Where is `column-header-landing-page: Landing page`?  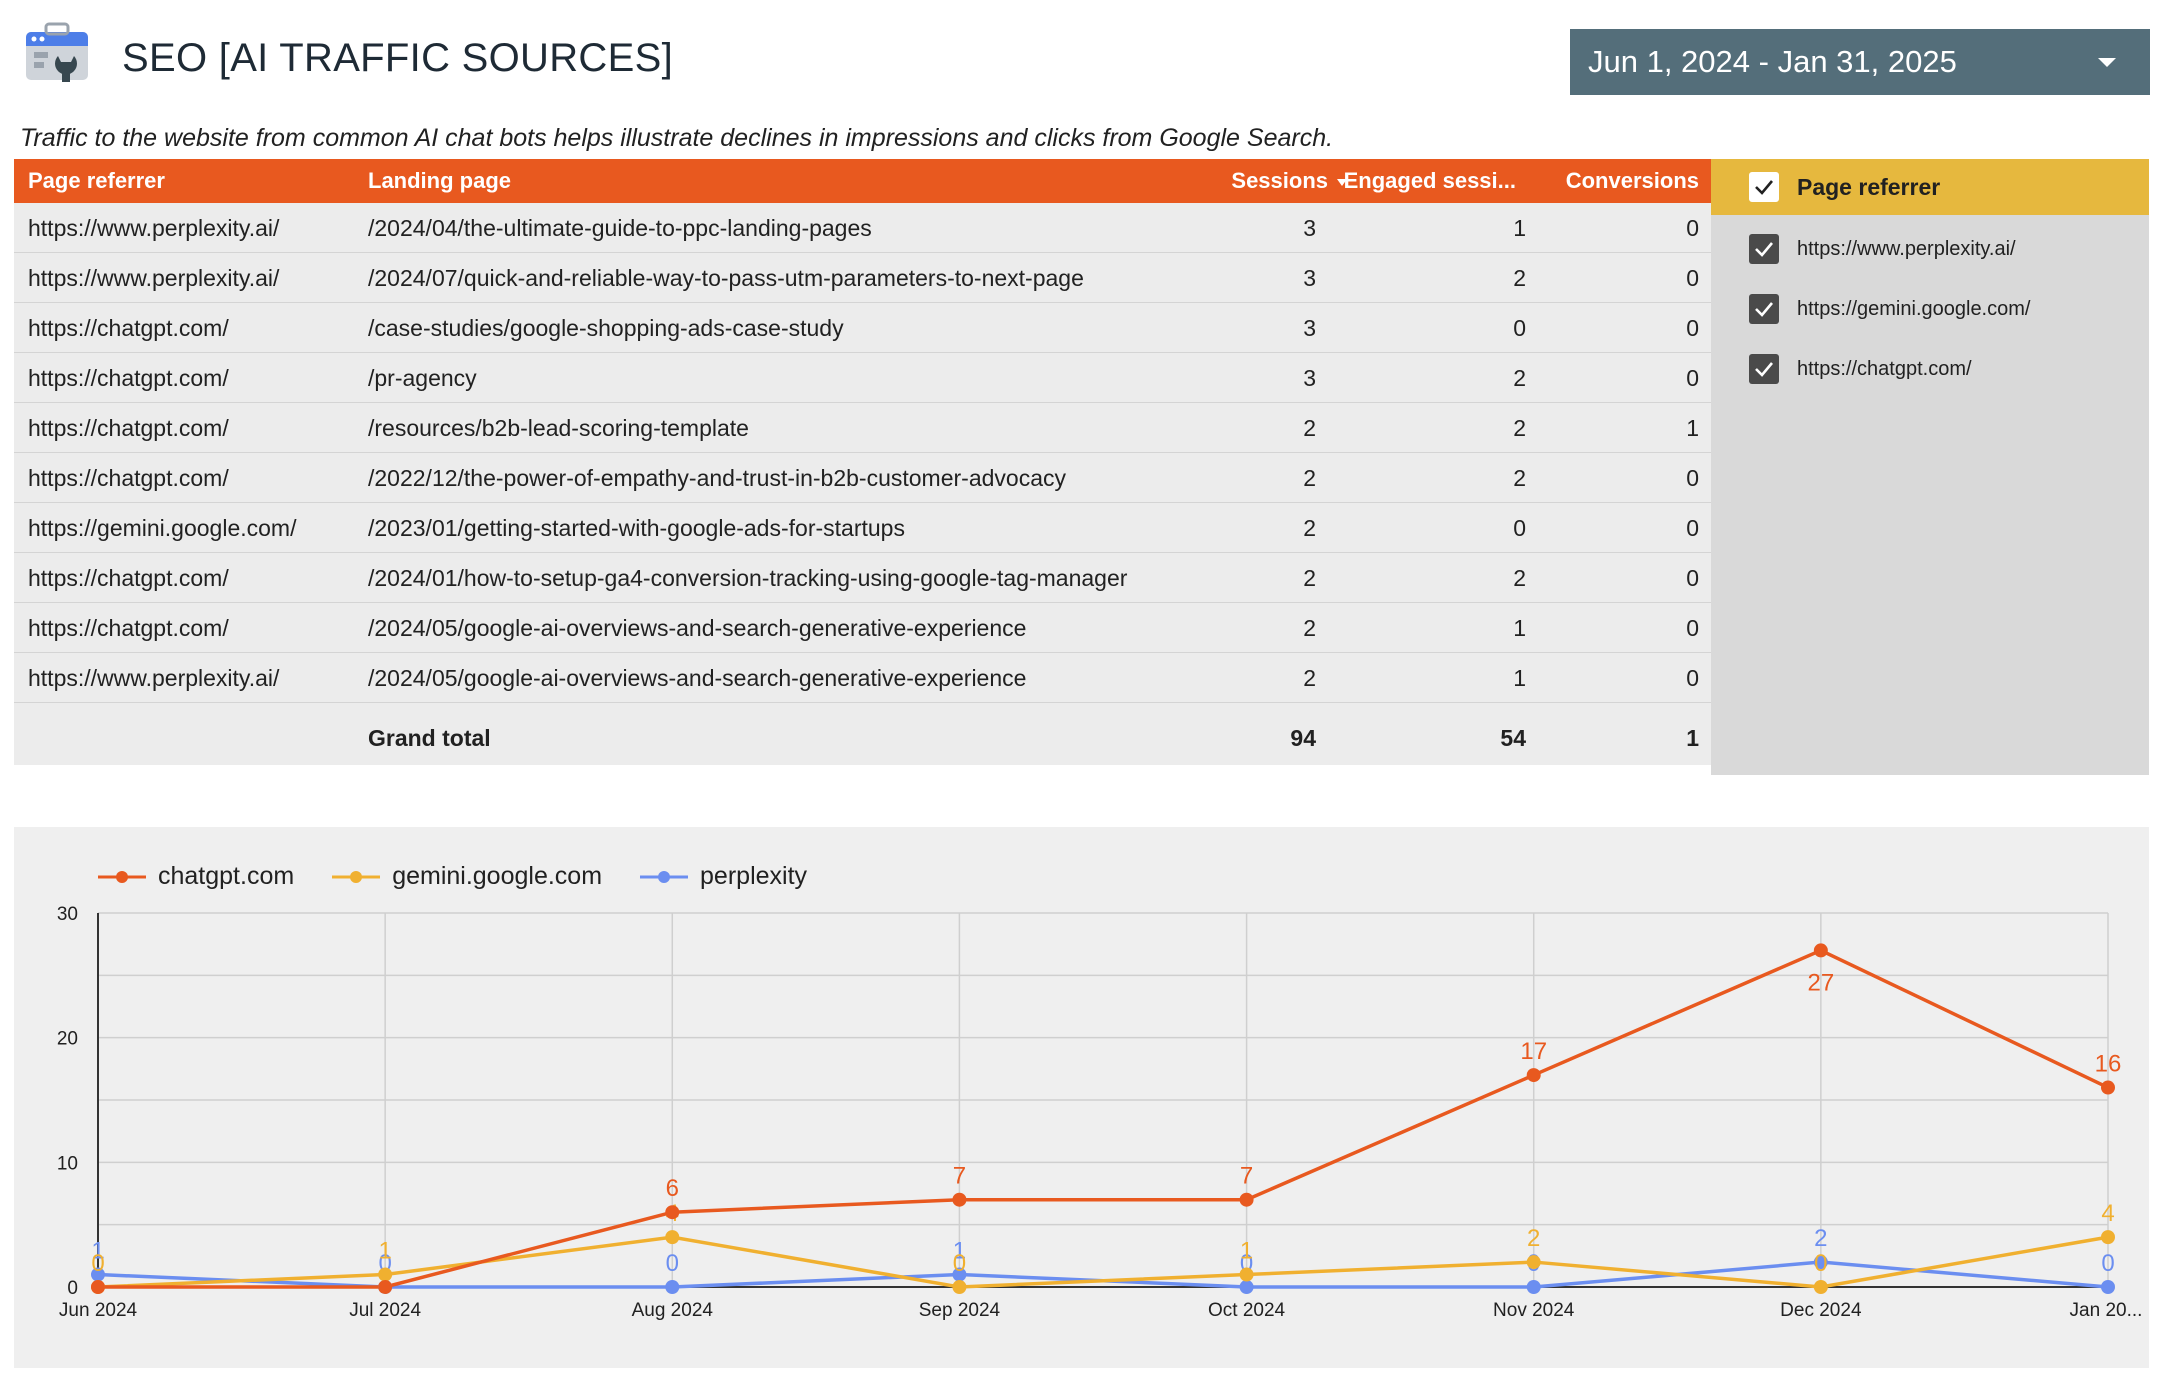
column-header-landing-page: Landing page is located at coordinates (439, 180).